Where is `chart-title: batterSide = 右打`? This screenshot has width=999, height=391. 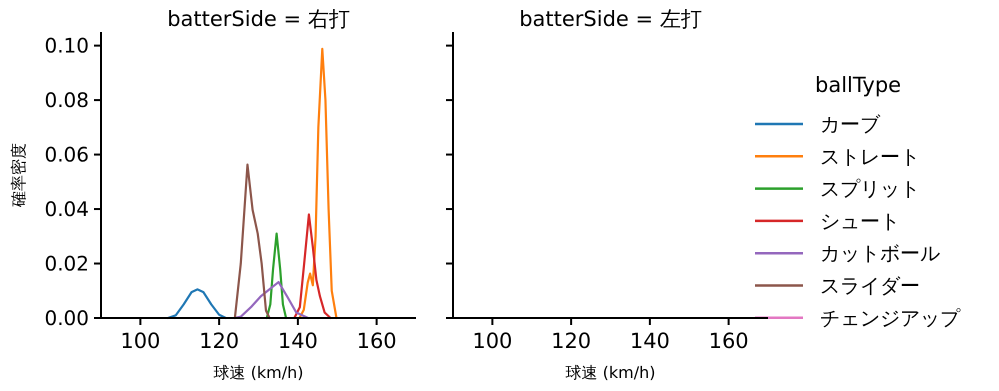
chart-title: batterSide = 右打 is located at coordinates (258, 19).